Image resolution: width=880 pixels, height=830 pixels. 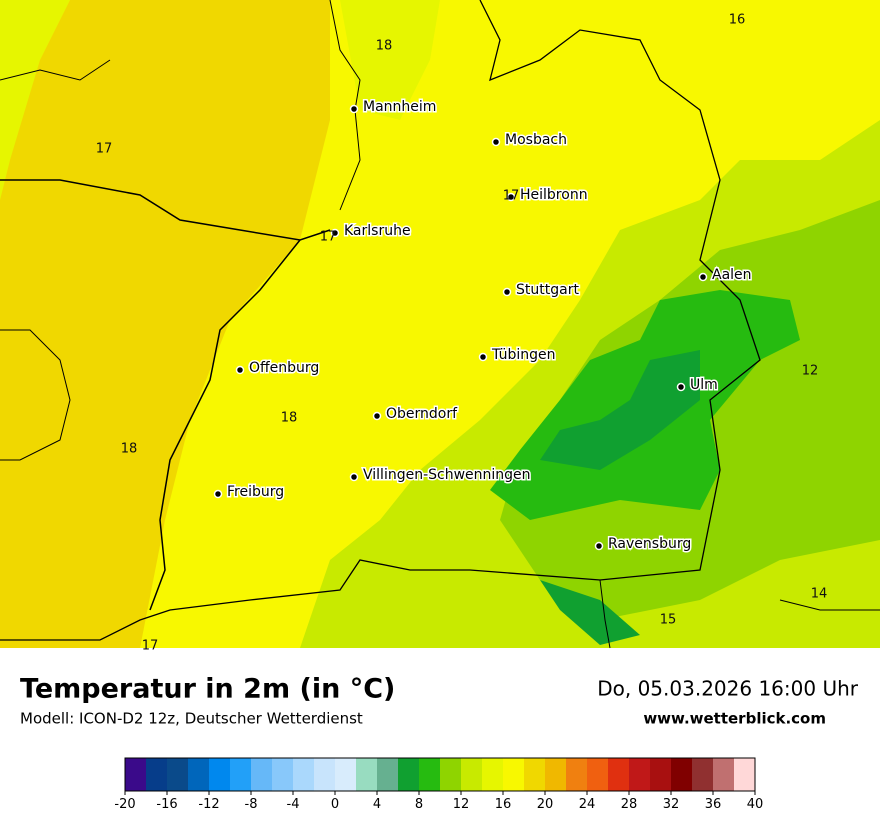 What do you see at coordinates (399, 107) in the screenshot?
I see `city-label: Mannheim` at bounding box center [399, 107].